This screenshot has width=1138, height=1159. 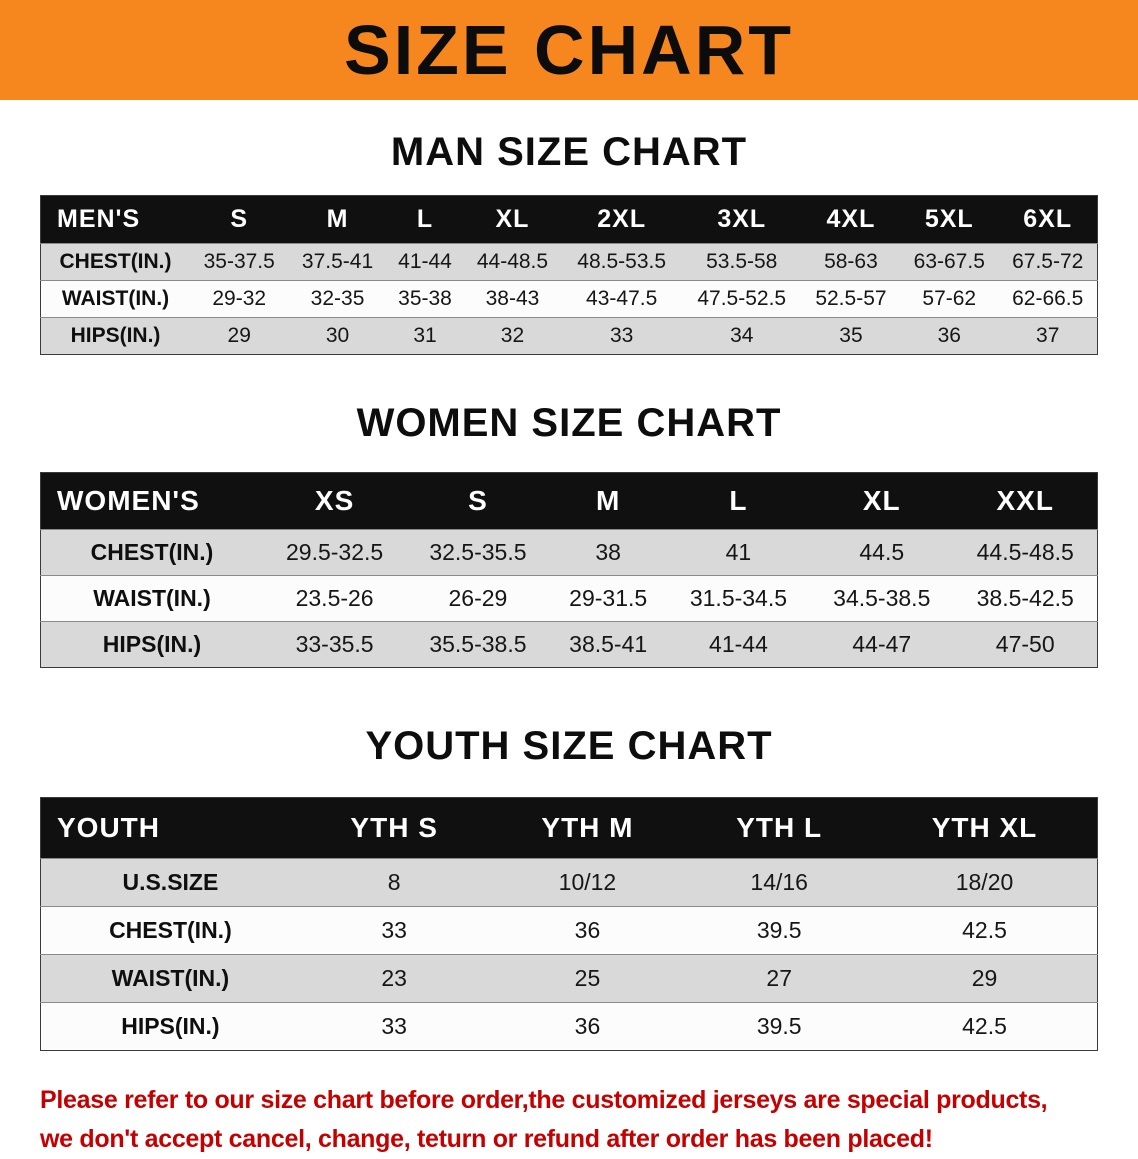 I want to click on size-value-cell: 38.5-41, so click(x=608, y=644).